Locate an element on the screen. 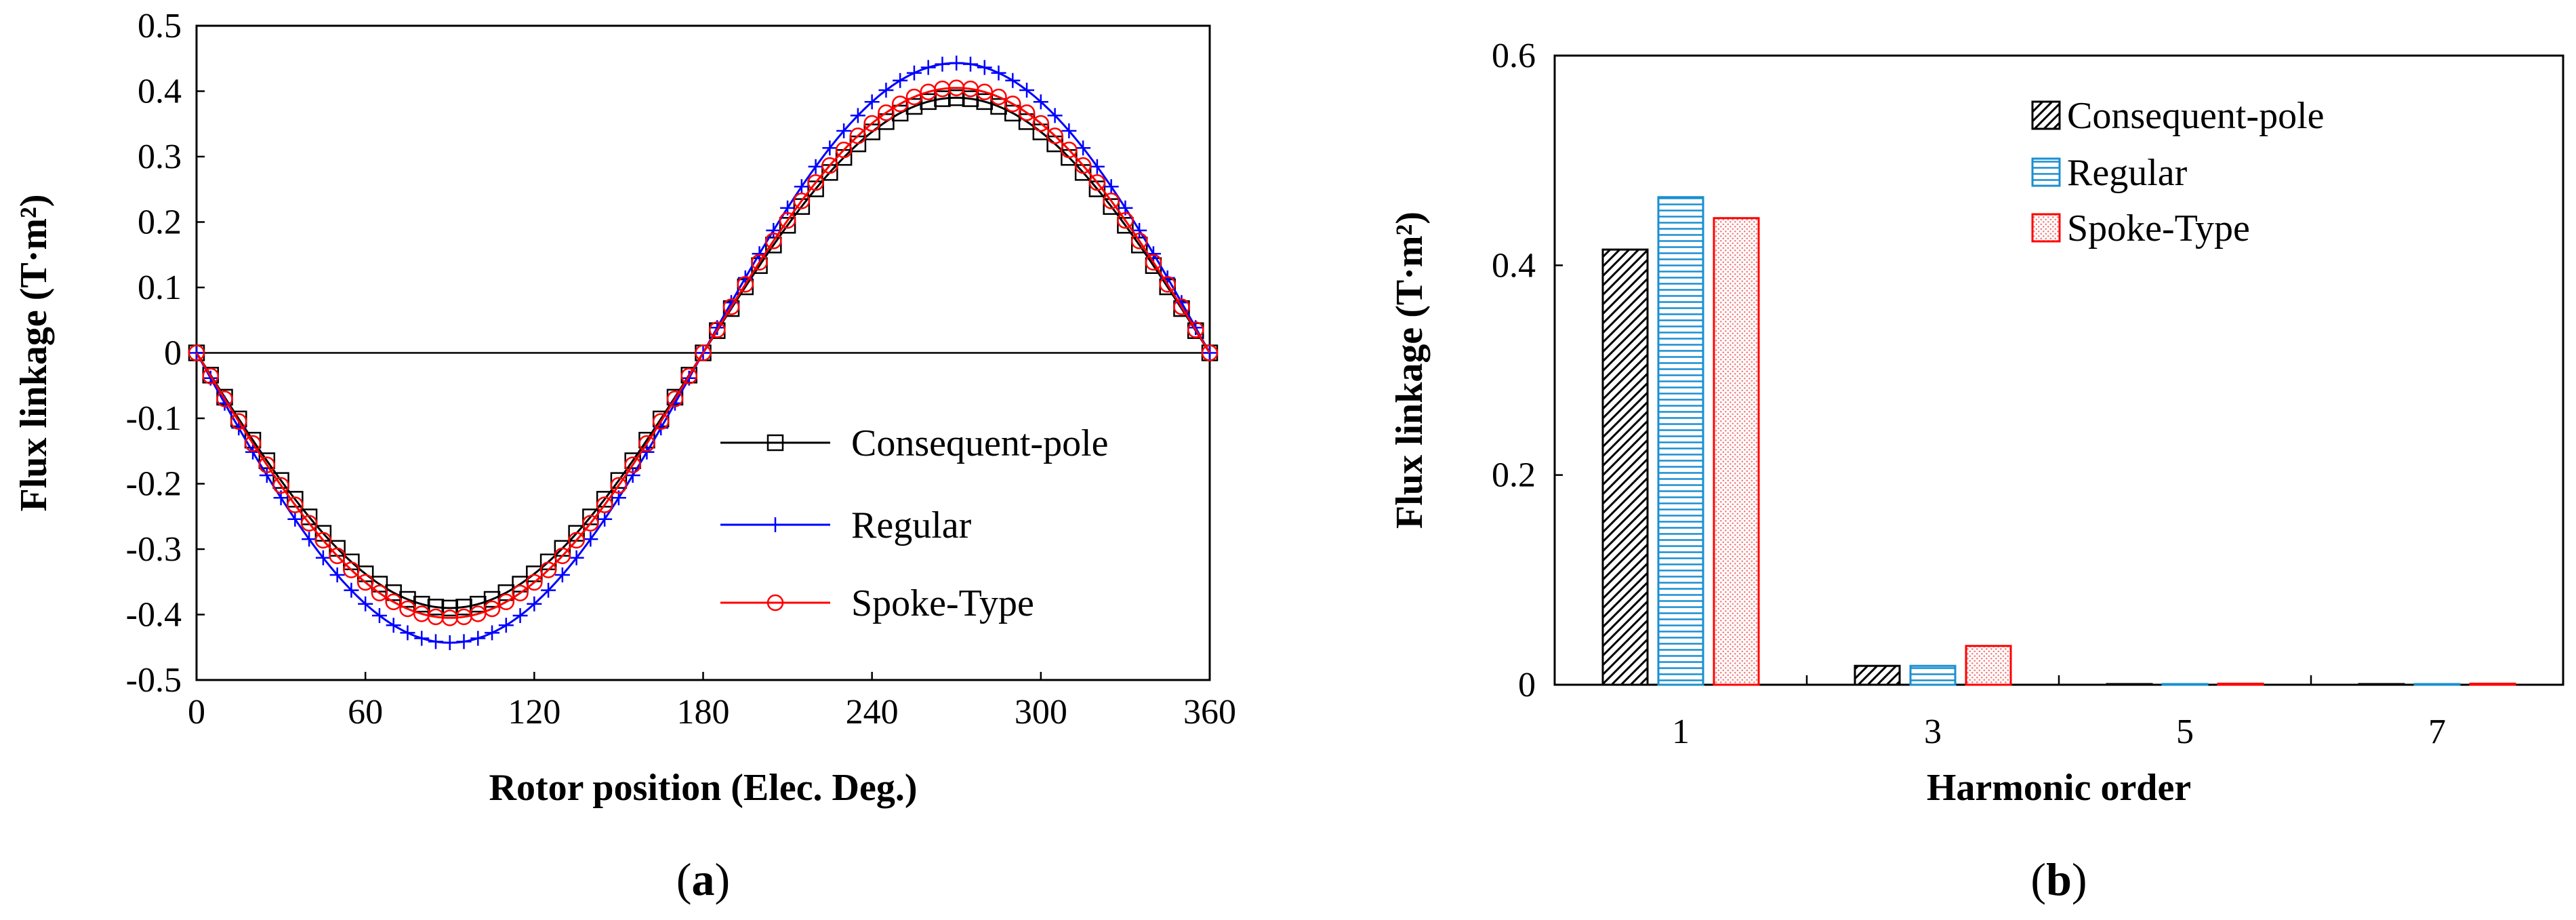 This screenshot has width=2576, height=920. chart-b-x-tick-label: 7 is located at coordinates (2437, 732).